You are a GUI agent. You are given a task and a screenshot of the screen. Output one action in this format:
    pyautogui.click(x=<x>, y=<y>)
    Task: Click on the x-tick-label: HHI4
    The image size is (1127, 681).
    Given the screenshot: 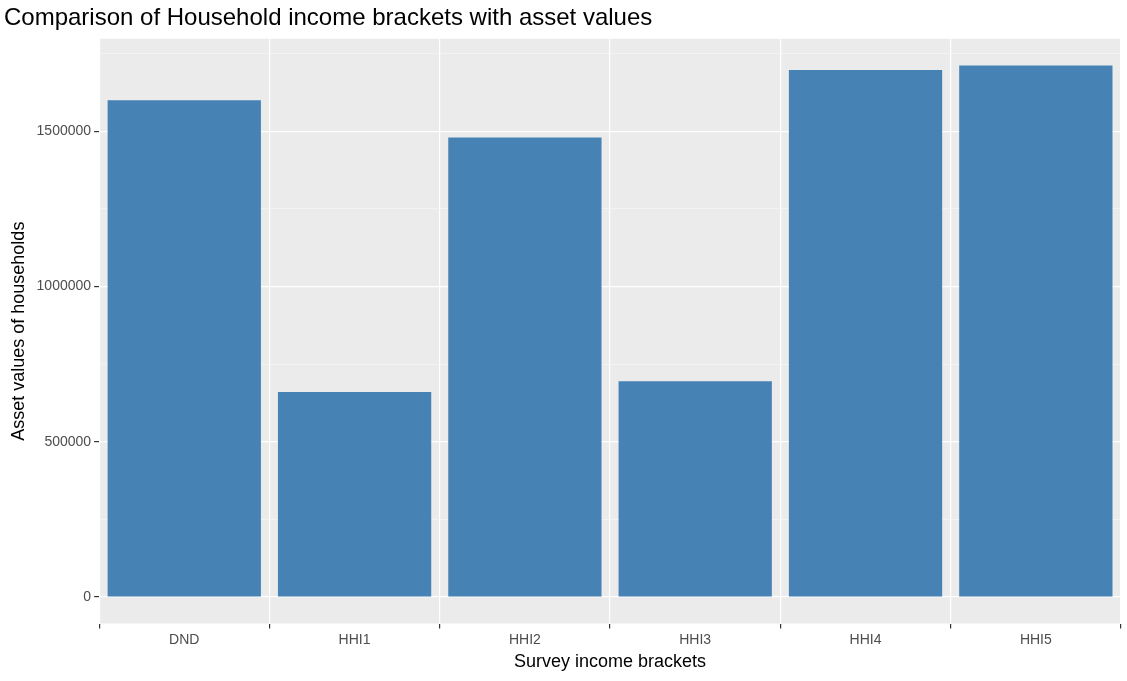 What is the action you would take?
    pyautogui.click(x=865, y=638)
    